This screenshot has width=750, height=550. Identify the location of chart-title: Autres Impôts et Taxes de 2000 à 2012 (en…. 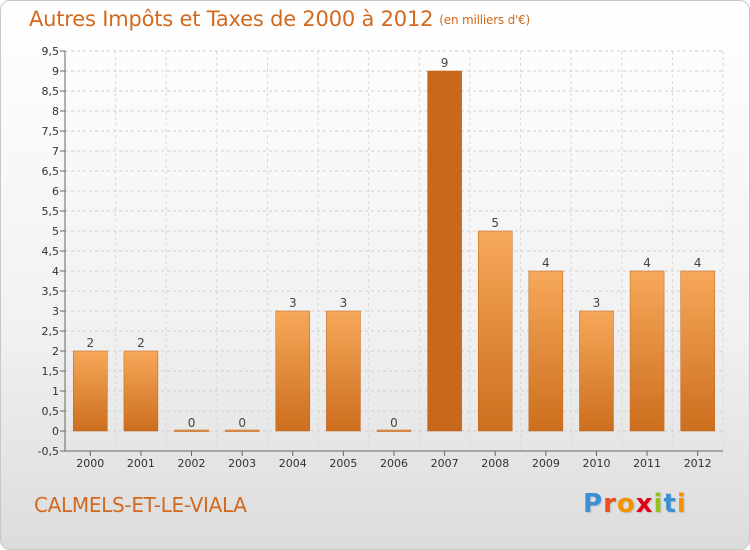
(279, 19).